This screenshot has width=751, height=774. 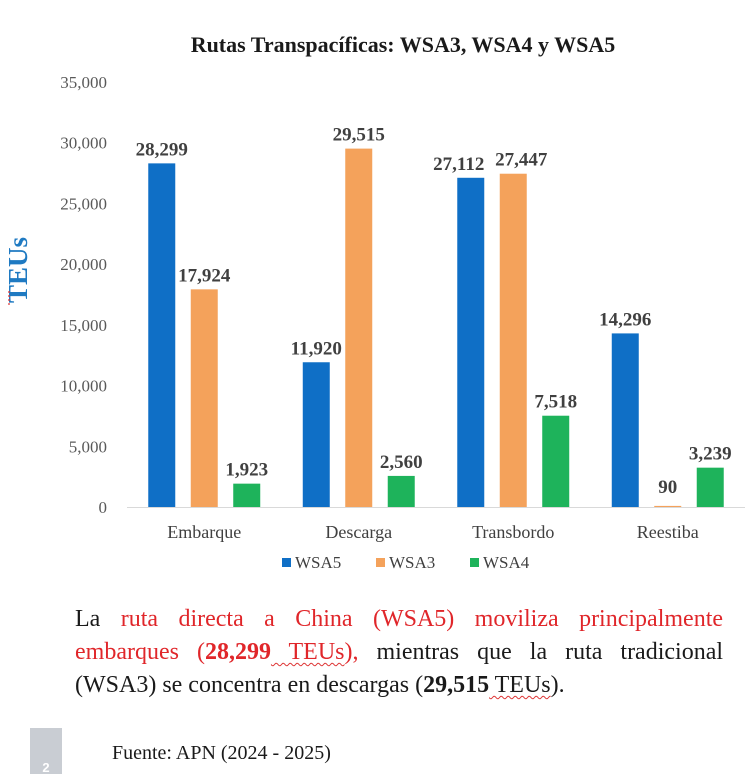 What do you see at coordinates (83, 325) in the screenshot?
I see `y-tick-label: 15,000` at bounding box center [83, 325].